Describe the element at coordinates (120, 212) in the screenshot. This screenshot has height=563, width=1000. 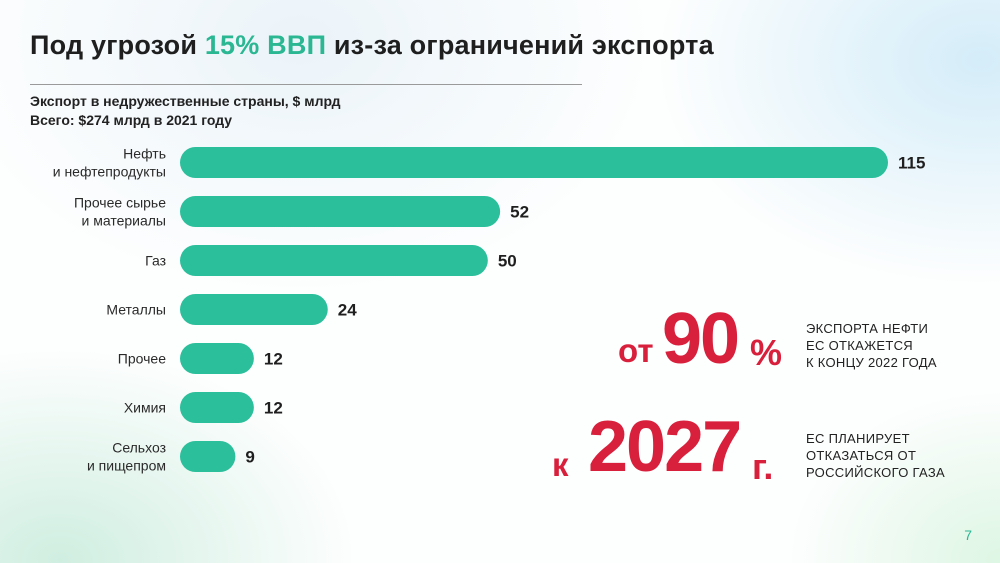
I see `category-label-1: Прочее сырье и материалы` at that location.